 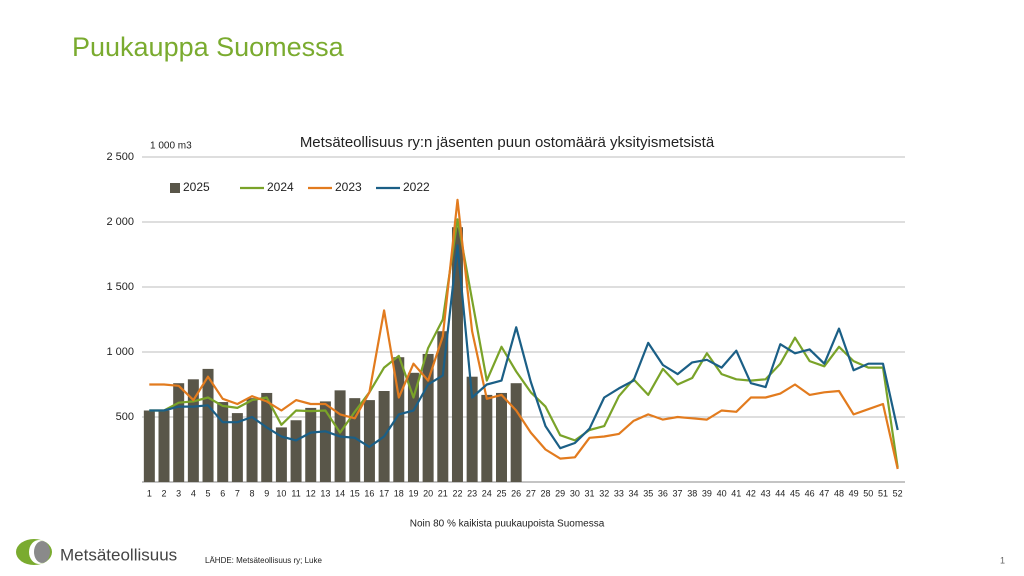 I want to click on legend-label: 2024, so click(x=280, y=187).